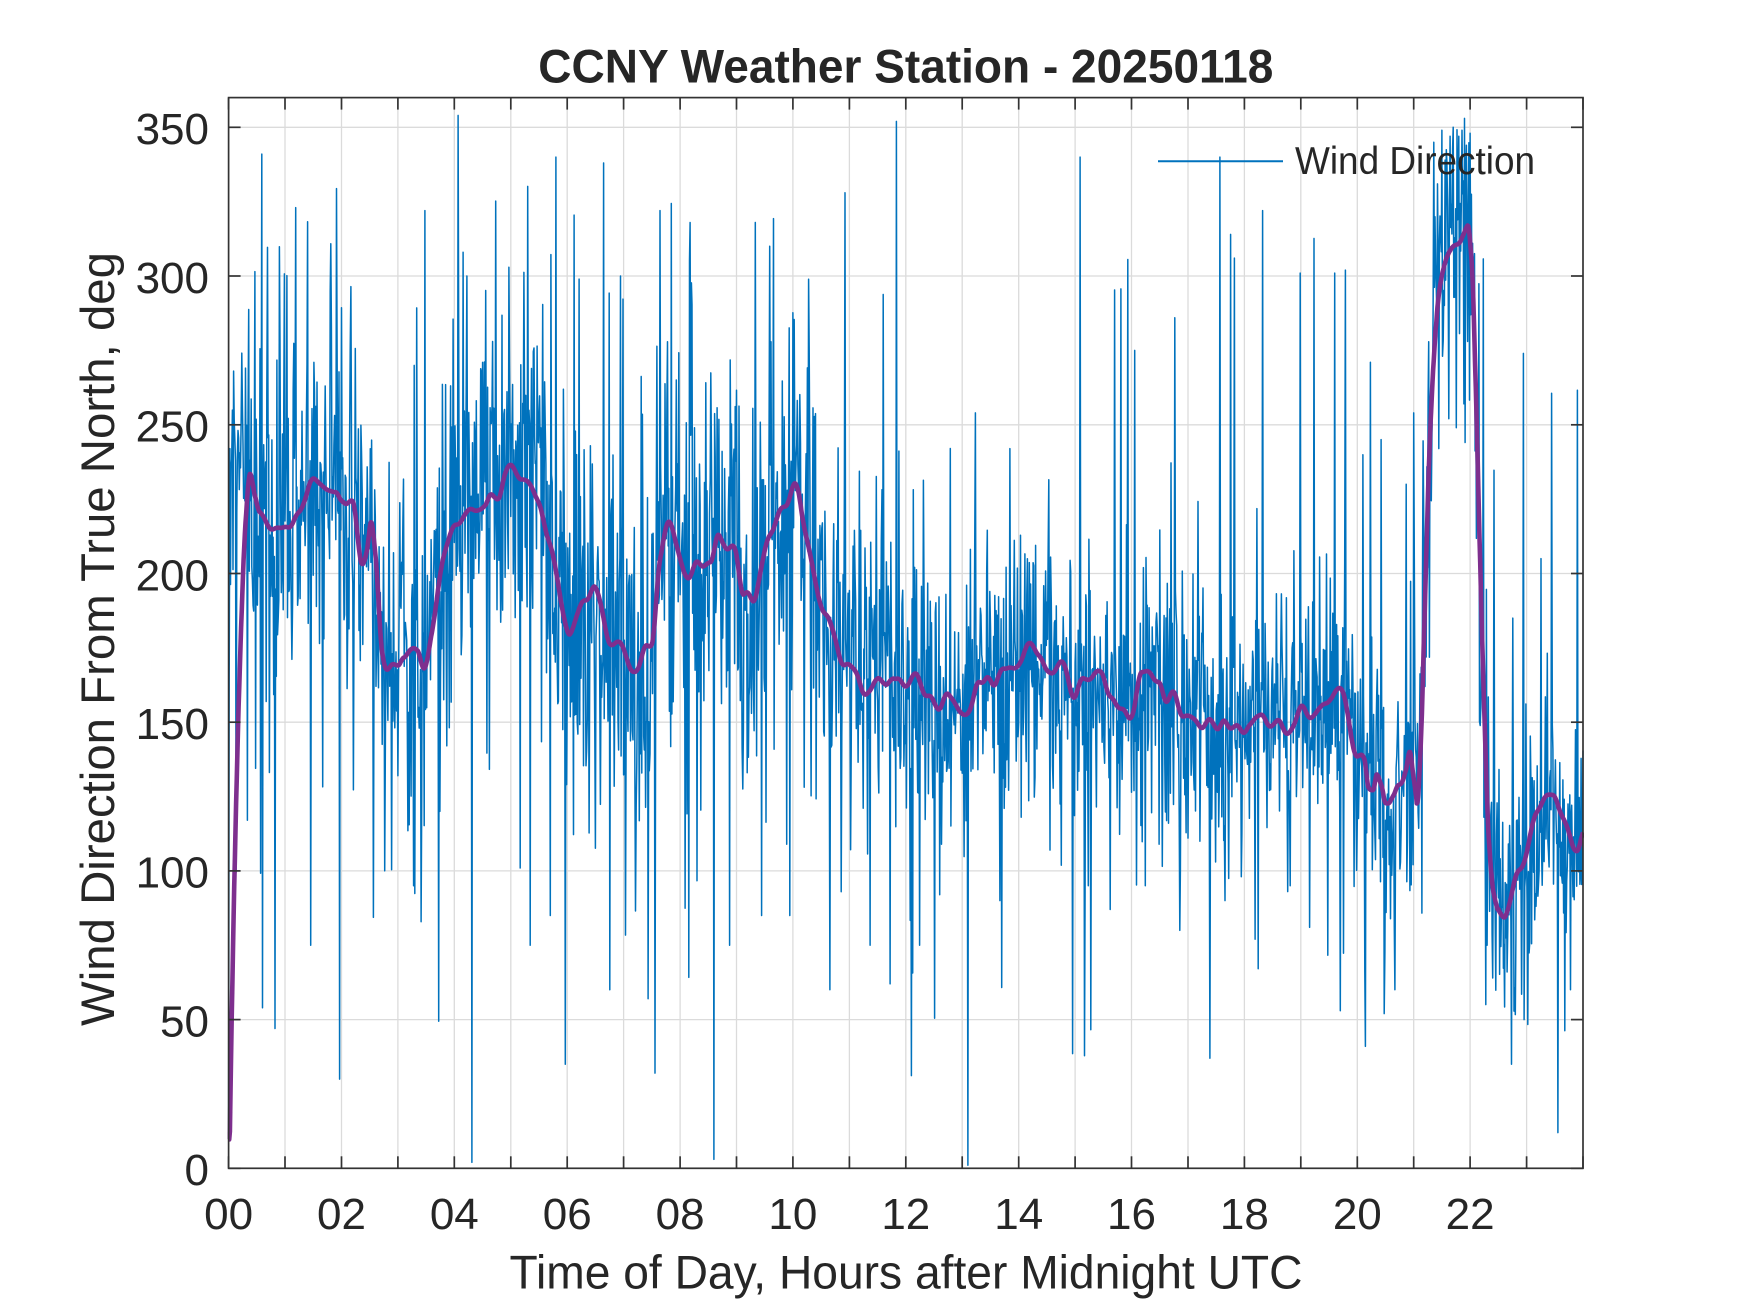 The image size is (1750, 1313). I want to click on svg-text: 22, so click(1470, 1214).